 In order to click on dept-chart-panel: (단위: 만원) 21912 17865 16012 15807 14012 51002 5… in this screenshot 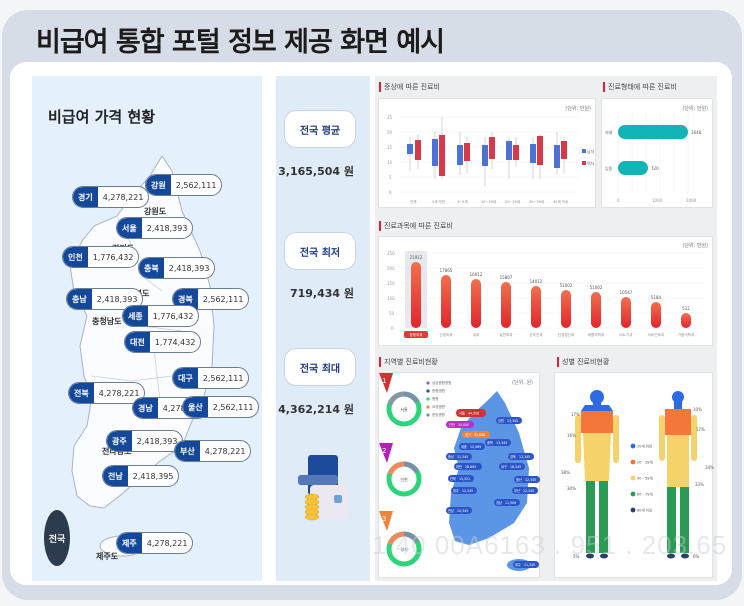, I will do `click(545, 291)`.